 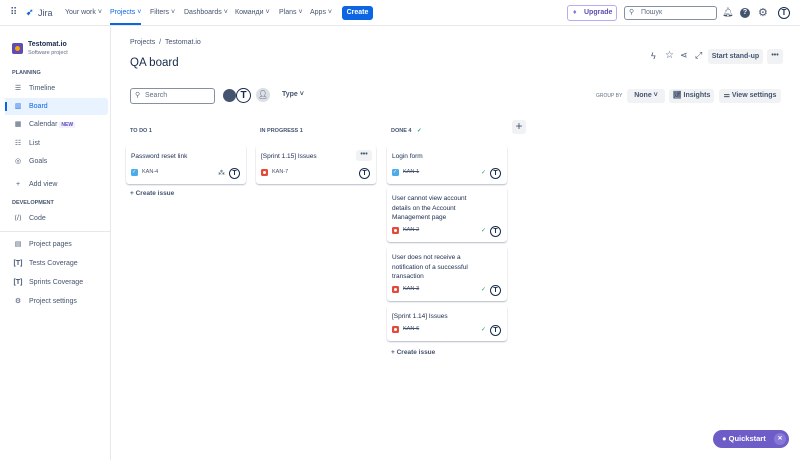 What do you see at coordinates (780, 439) in the screenshot?
I see `close-icon: ✕` at bounding box center [780, 439].